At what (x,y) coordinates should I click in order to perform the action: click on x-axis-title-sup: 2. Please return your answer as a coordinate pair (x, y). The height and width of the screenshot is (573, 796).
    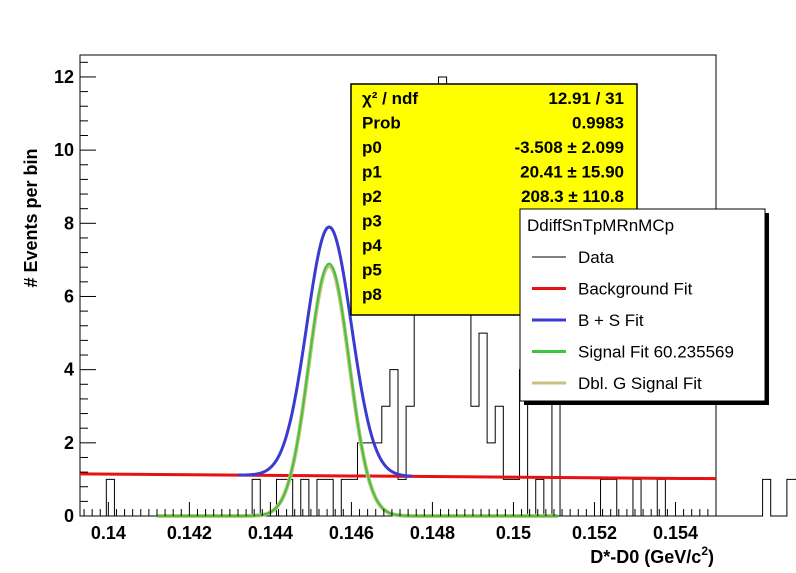
    Looking at the image, I should click on (704, 551).